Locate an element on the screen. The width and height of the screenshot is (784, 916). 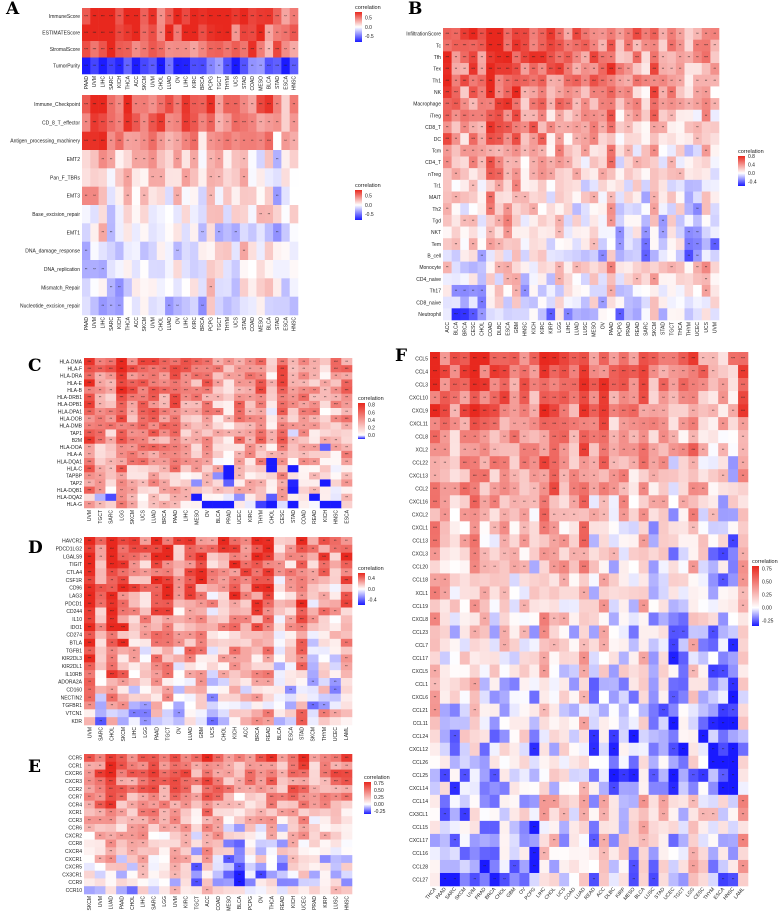
panel-letter: D is located at coordinates (35, 548).